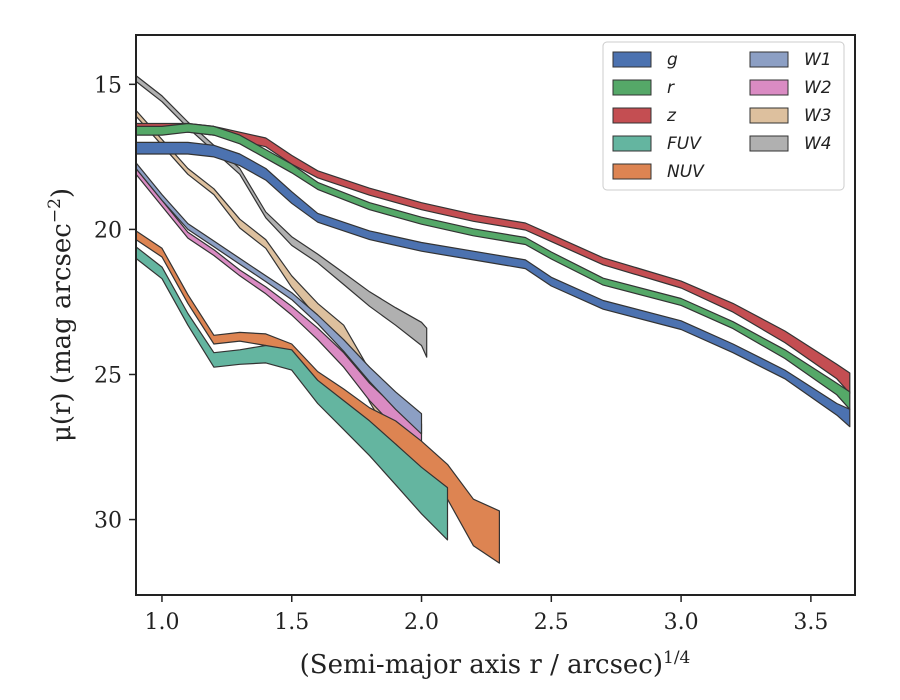 This screenshot has width=900, height=700. What do you see at coordinates (108, 375) in the screenshot?
I see `y-tick-label: 25` at bounding box center [108, 375].